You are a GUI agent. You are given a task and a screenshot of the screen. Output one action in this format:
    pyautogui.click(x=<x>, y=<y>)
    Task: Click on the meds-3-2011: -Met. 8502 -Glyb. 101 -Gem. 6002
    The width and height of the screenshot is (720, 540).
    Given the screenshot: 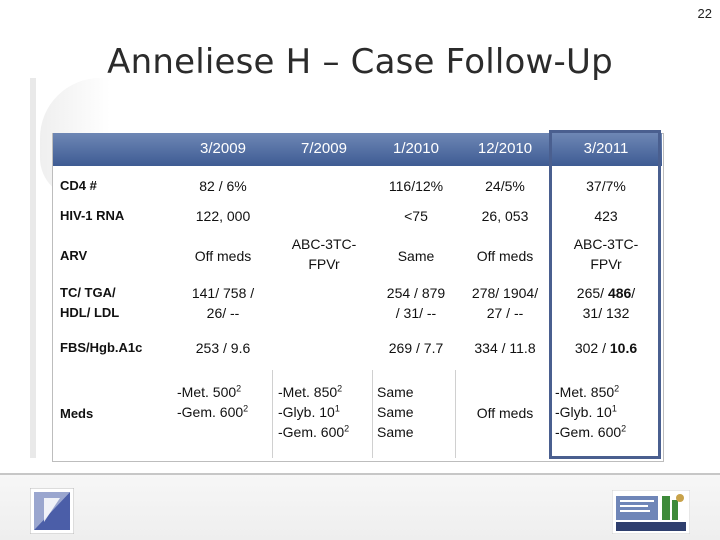 What is the action you would take?
    pyautogui.click(x=607, y=412)
    